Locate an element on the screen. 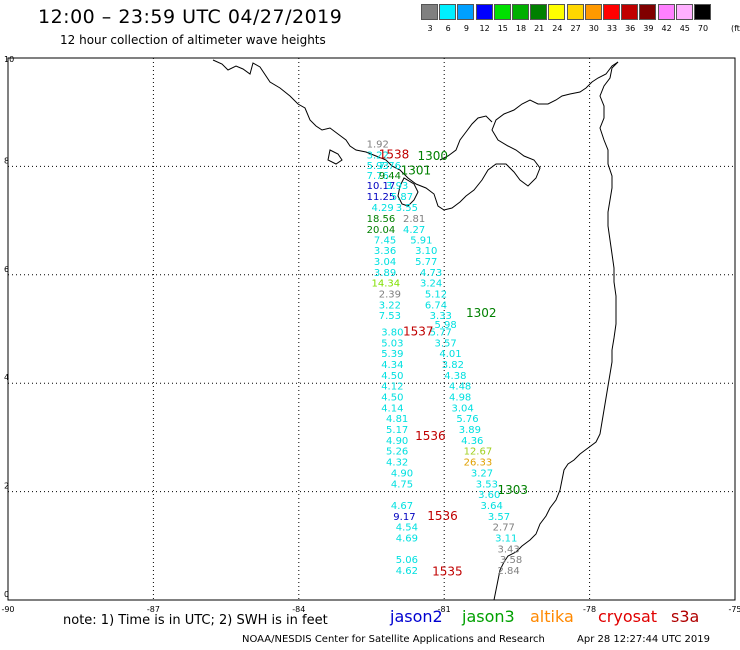  wave-height-label: 4.27 is located at coordinates (414, 230).